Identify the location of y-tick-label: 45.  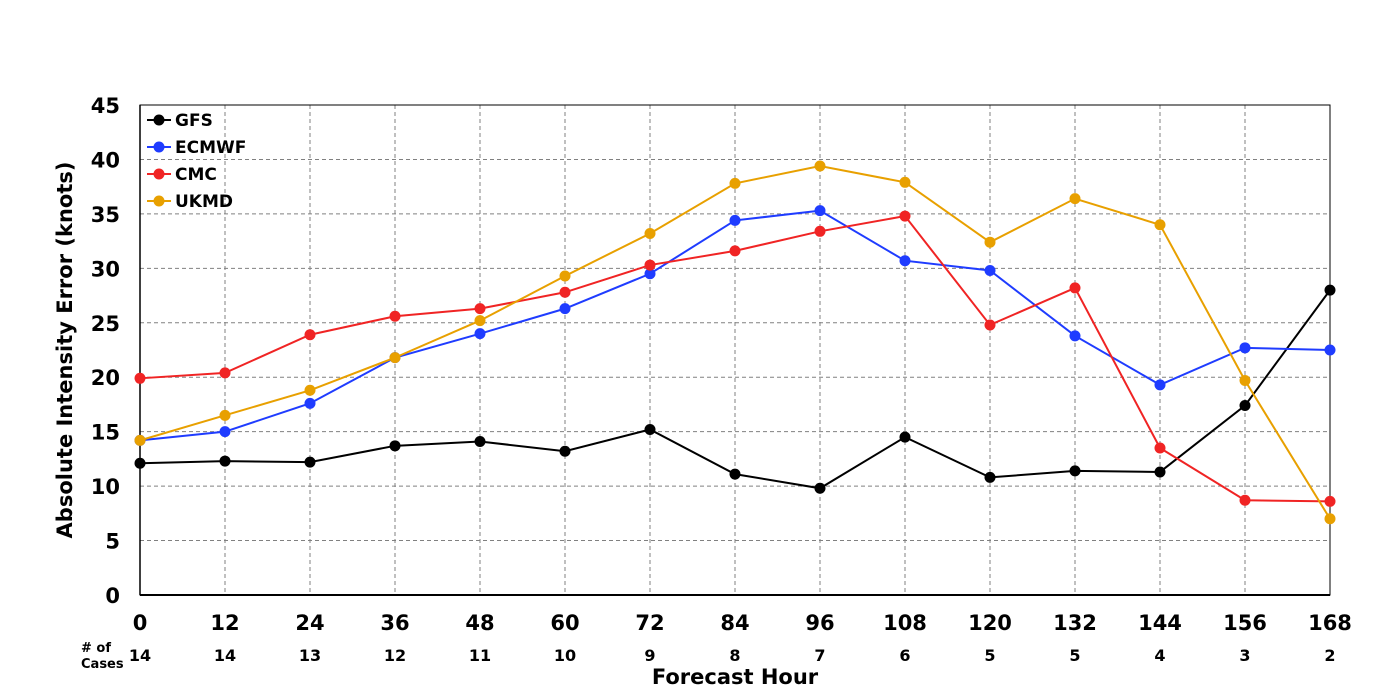
(105, 106).